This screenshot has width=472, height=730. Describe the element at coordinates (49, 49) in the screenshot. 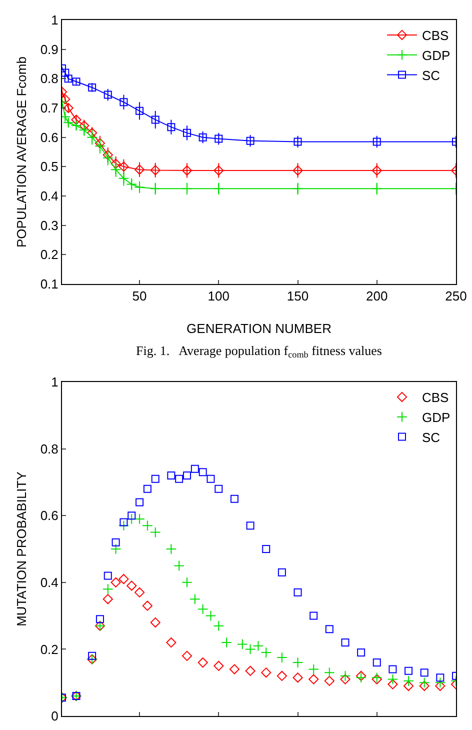

I see `y-tick-label: 0.9` at that location.